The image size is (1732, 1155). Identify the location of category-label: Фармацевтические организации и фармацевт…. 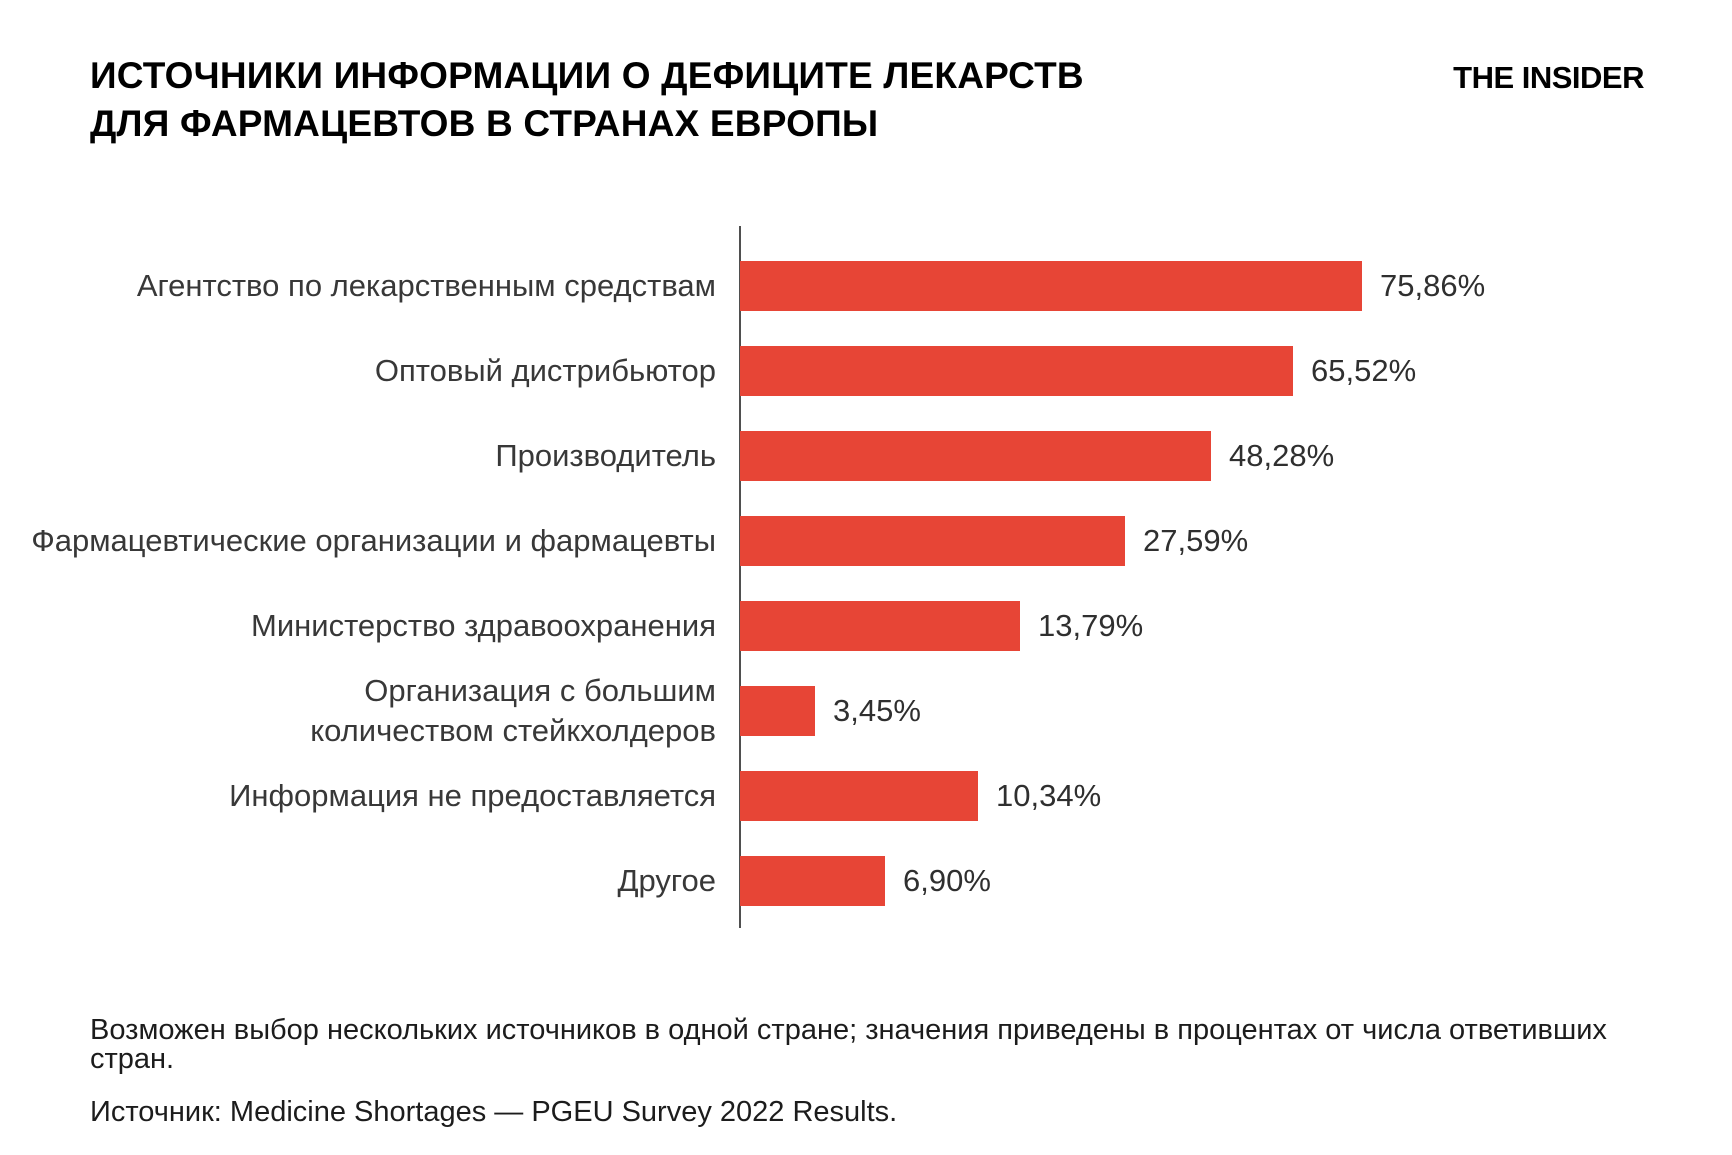
(373, 540).